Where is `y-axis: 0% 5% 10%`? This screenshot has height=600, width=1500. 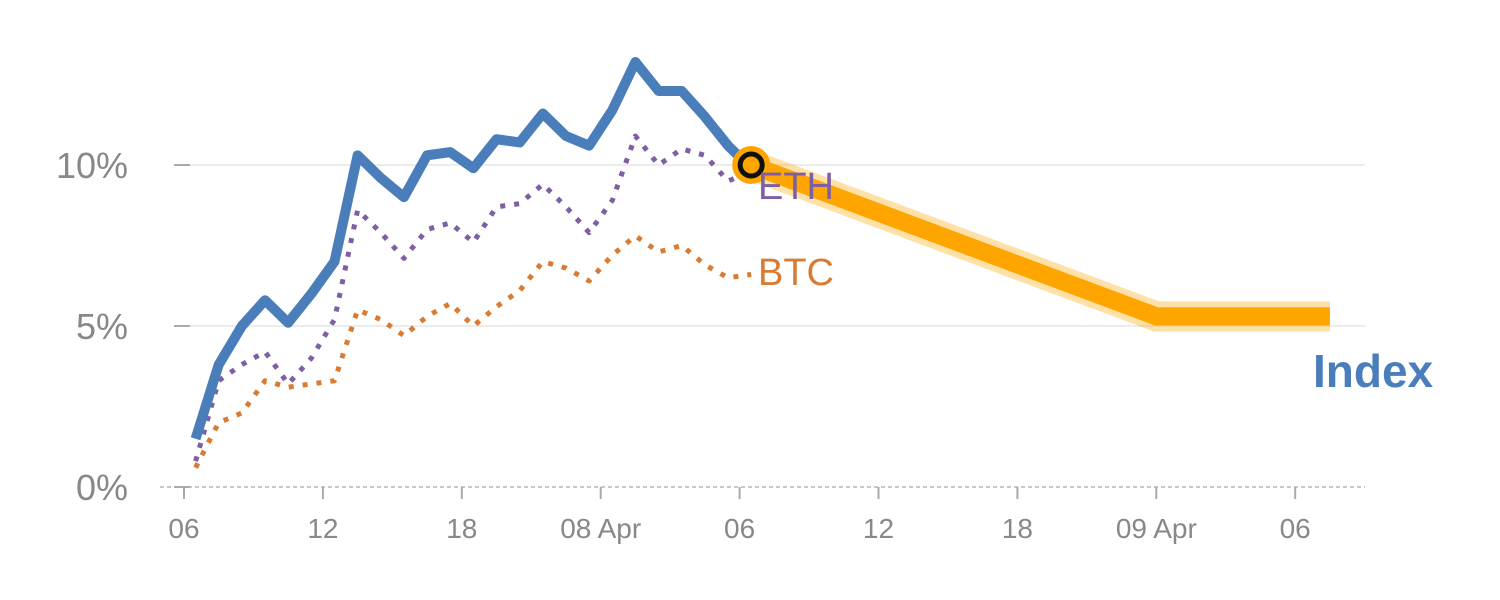
y-axis: 0% 5% 10% is located at coordinates (123, 326).